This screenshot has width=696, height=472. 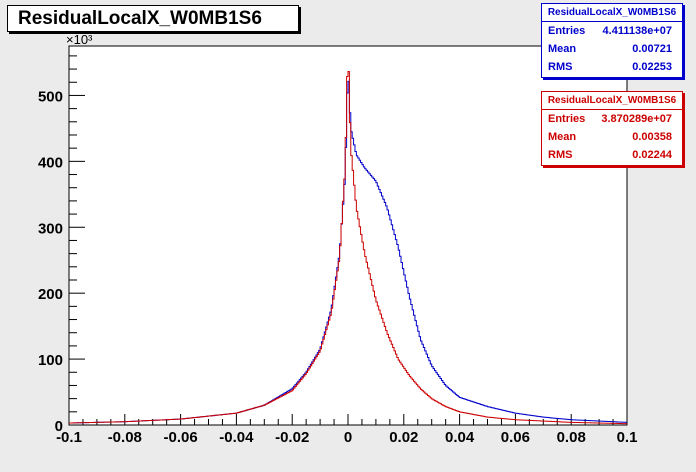 I want to click on x-tick-label: 0.02, so click(x=403, y=437).